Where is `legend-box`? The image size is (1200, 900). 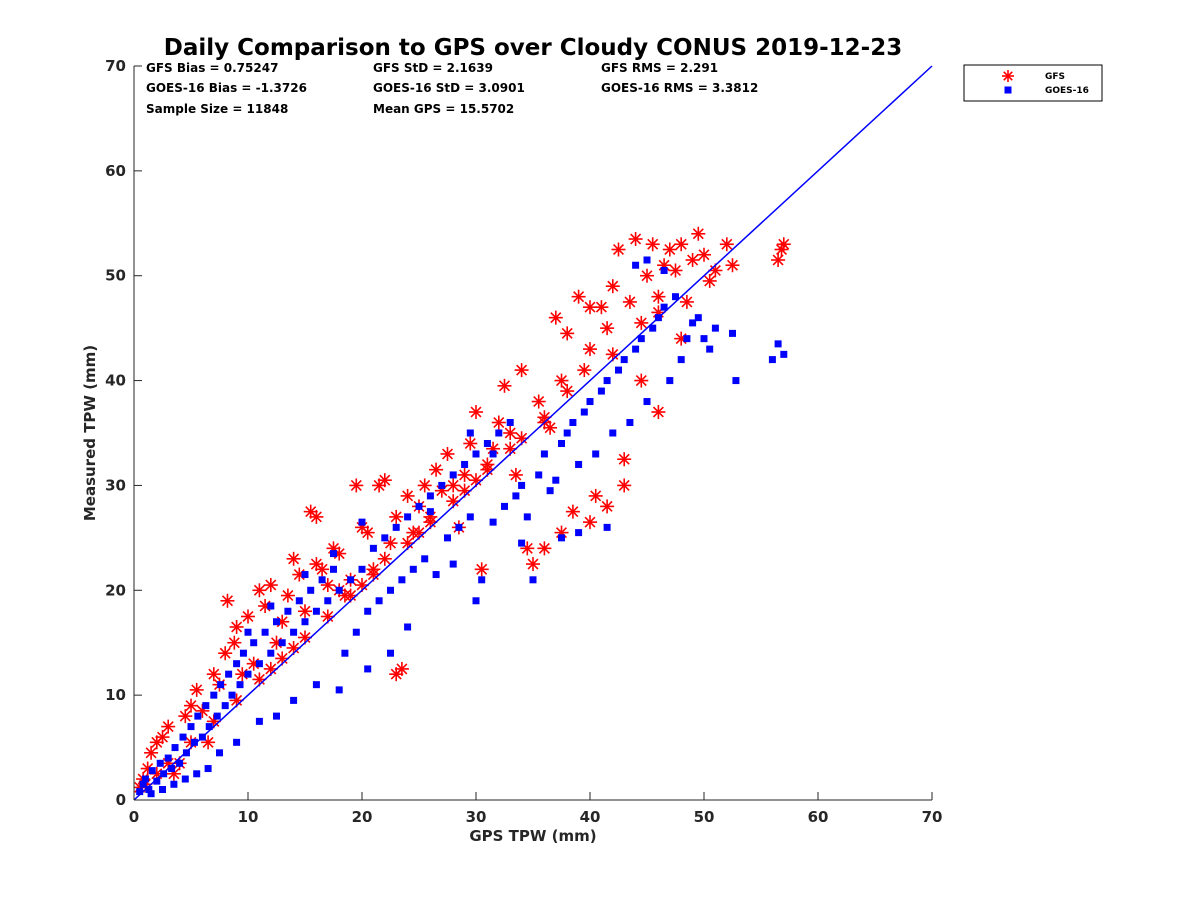
legend-box is located at coordinates (1033, 83).